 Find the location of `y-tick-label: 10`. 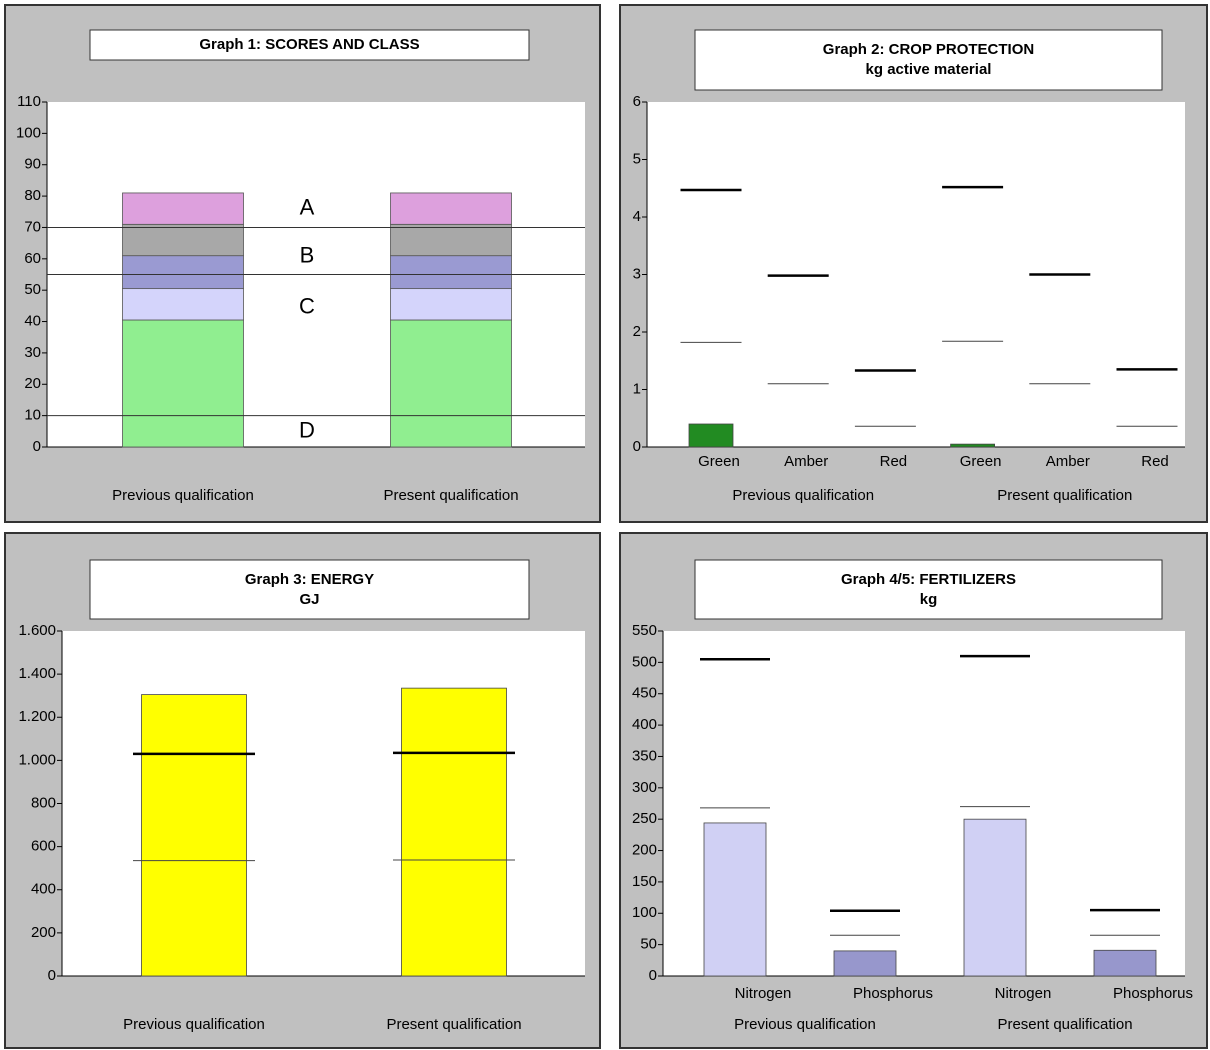

y-tick-label: 10 is located at coordinates (32, 415).